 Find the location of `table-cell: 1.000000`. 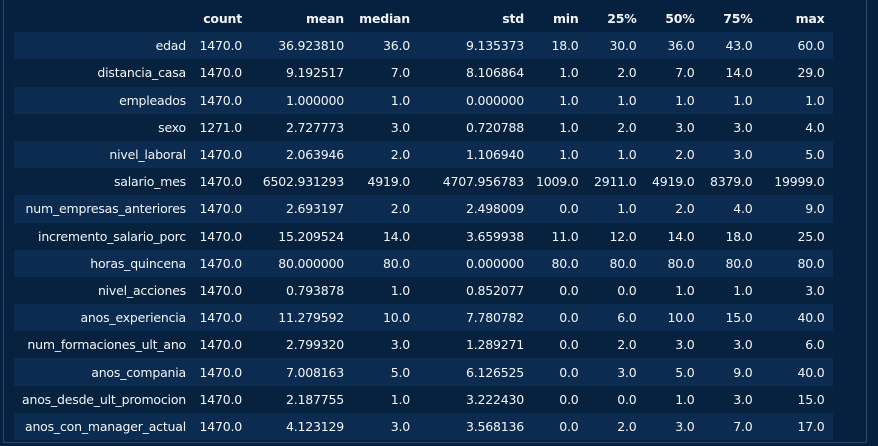

table-cell: 1.000000 is located at coordinates (301, 100).